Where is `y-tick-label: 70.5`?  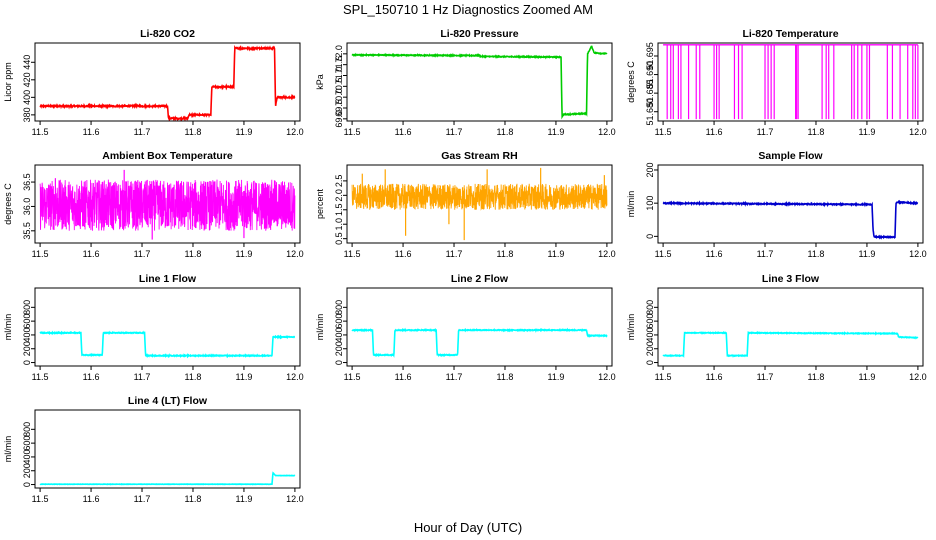
y-tick-label: 70.5 is located at coordinates (339, 87).